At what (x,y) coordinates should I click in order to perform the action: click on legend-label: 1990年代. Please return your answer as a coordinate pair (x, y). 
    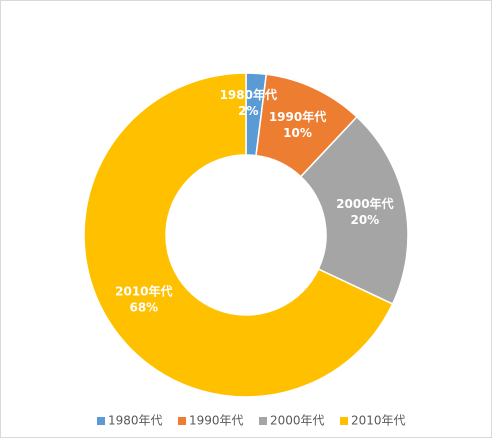
    Looking at the image, I should click on (216, 421).